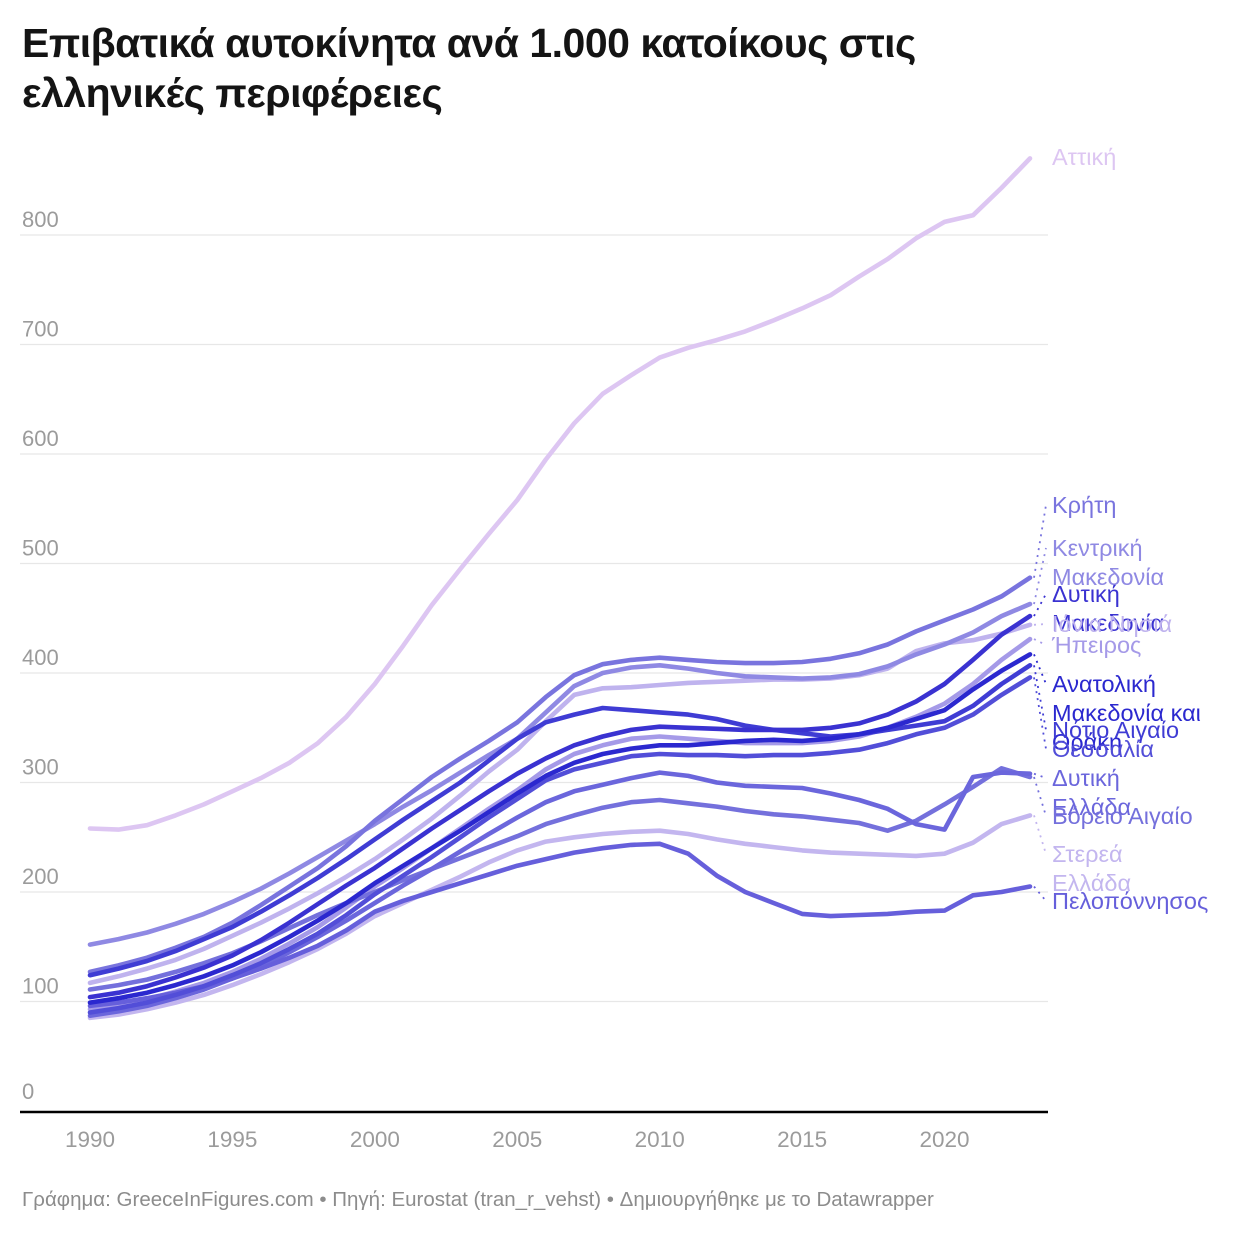 The image size is (1240, 1240). What do you see at coordinates (1086, 778) in the screenshot?
I see `series-label-Δυτική Ελλάδα: Δυτική` at bounding box center [1086, 778].